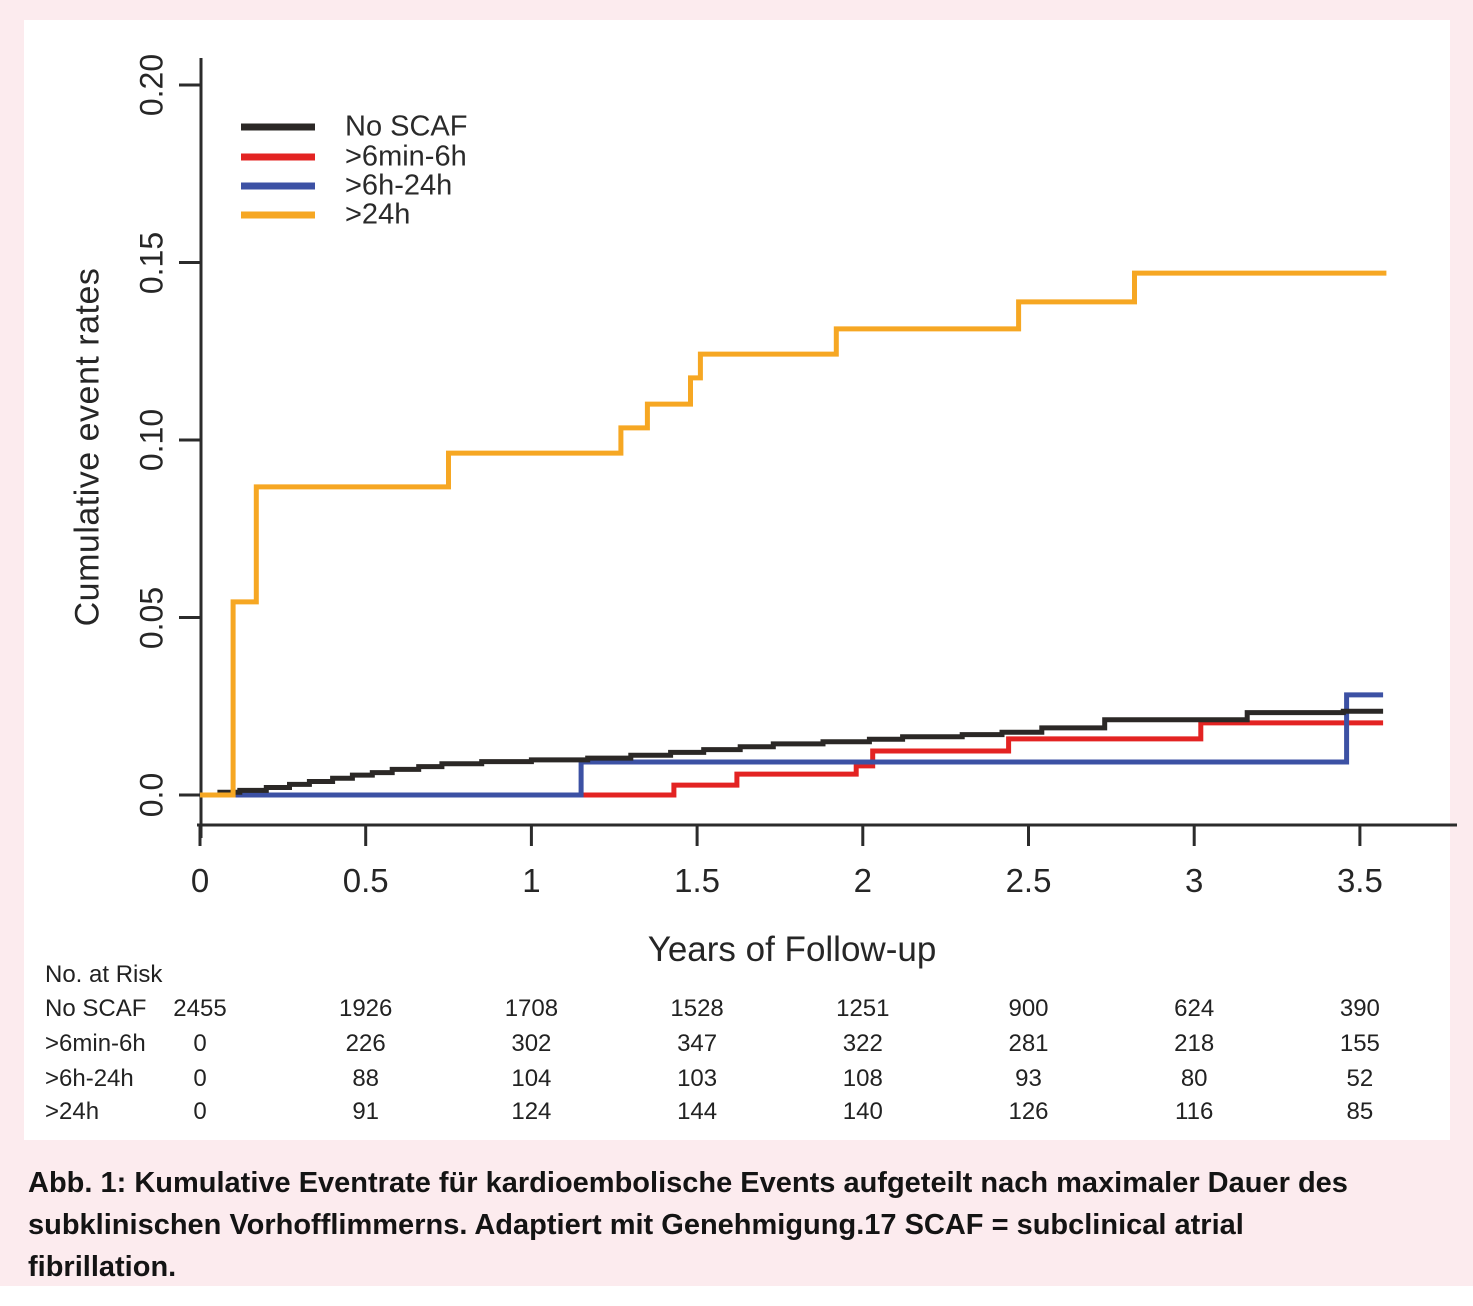 This screenshot has height=1306, width=1473. I want to click on risk-row-label: >24h, so click(72, 1111).